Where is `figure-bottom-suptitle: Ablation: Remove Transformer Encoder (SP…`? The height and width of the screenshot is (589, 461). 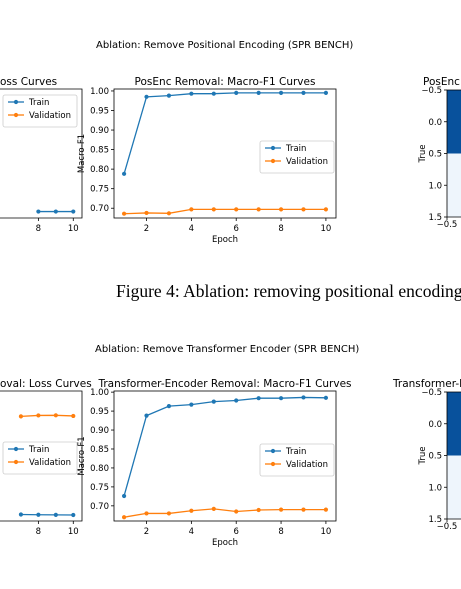 figure-bottom-suptitle: Ablation: Remove Transformer Encoder (SP… is located at coordinates (227, 349).